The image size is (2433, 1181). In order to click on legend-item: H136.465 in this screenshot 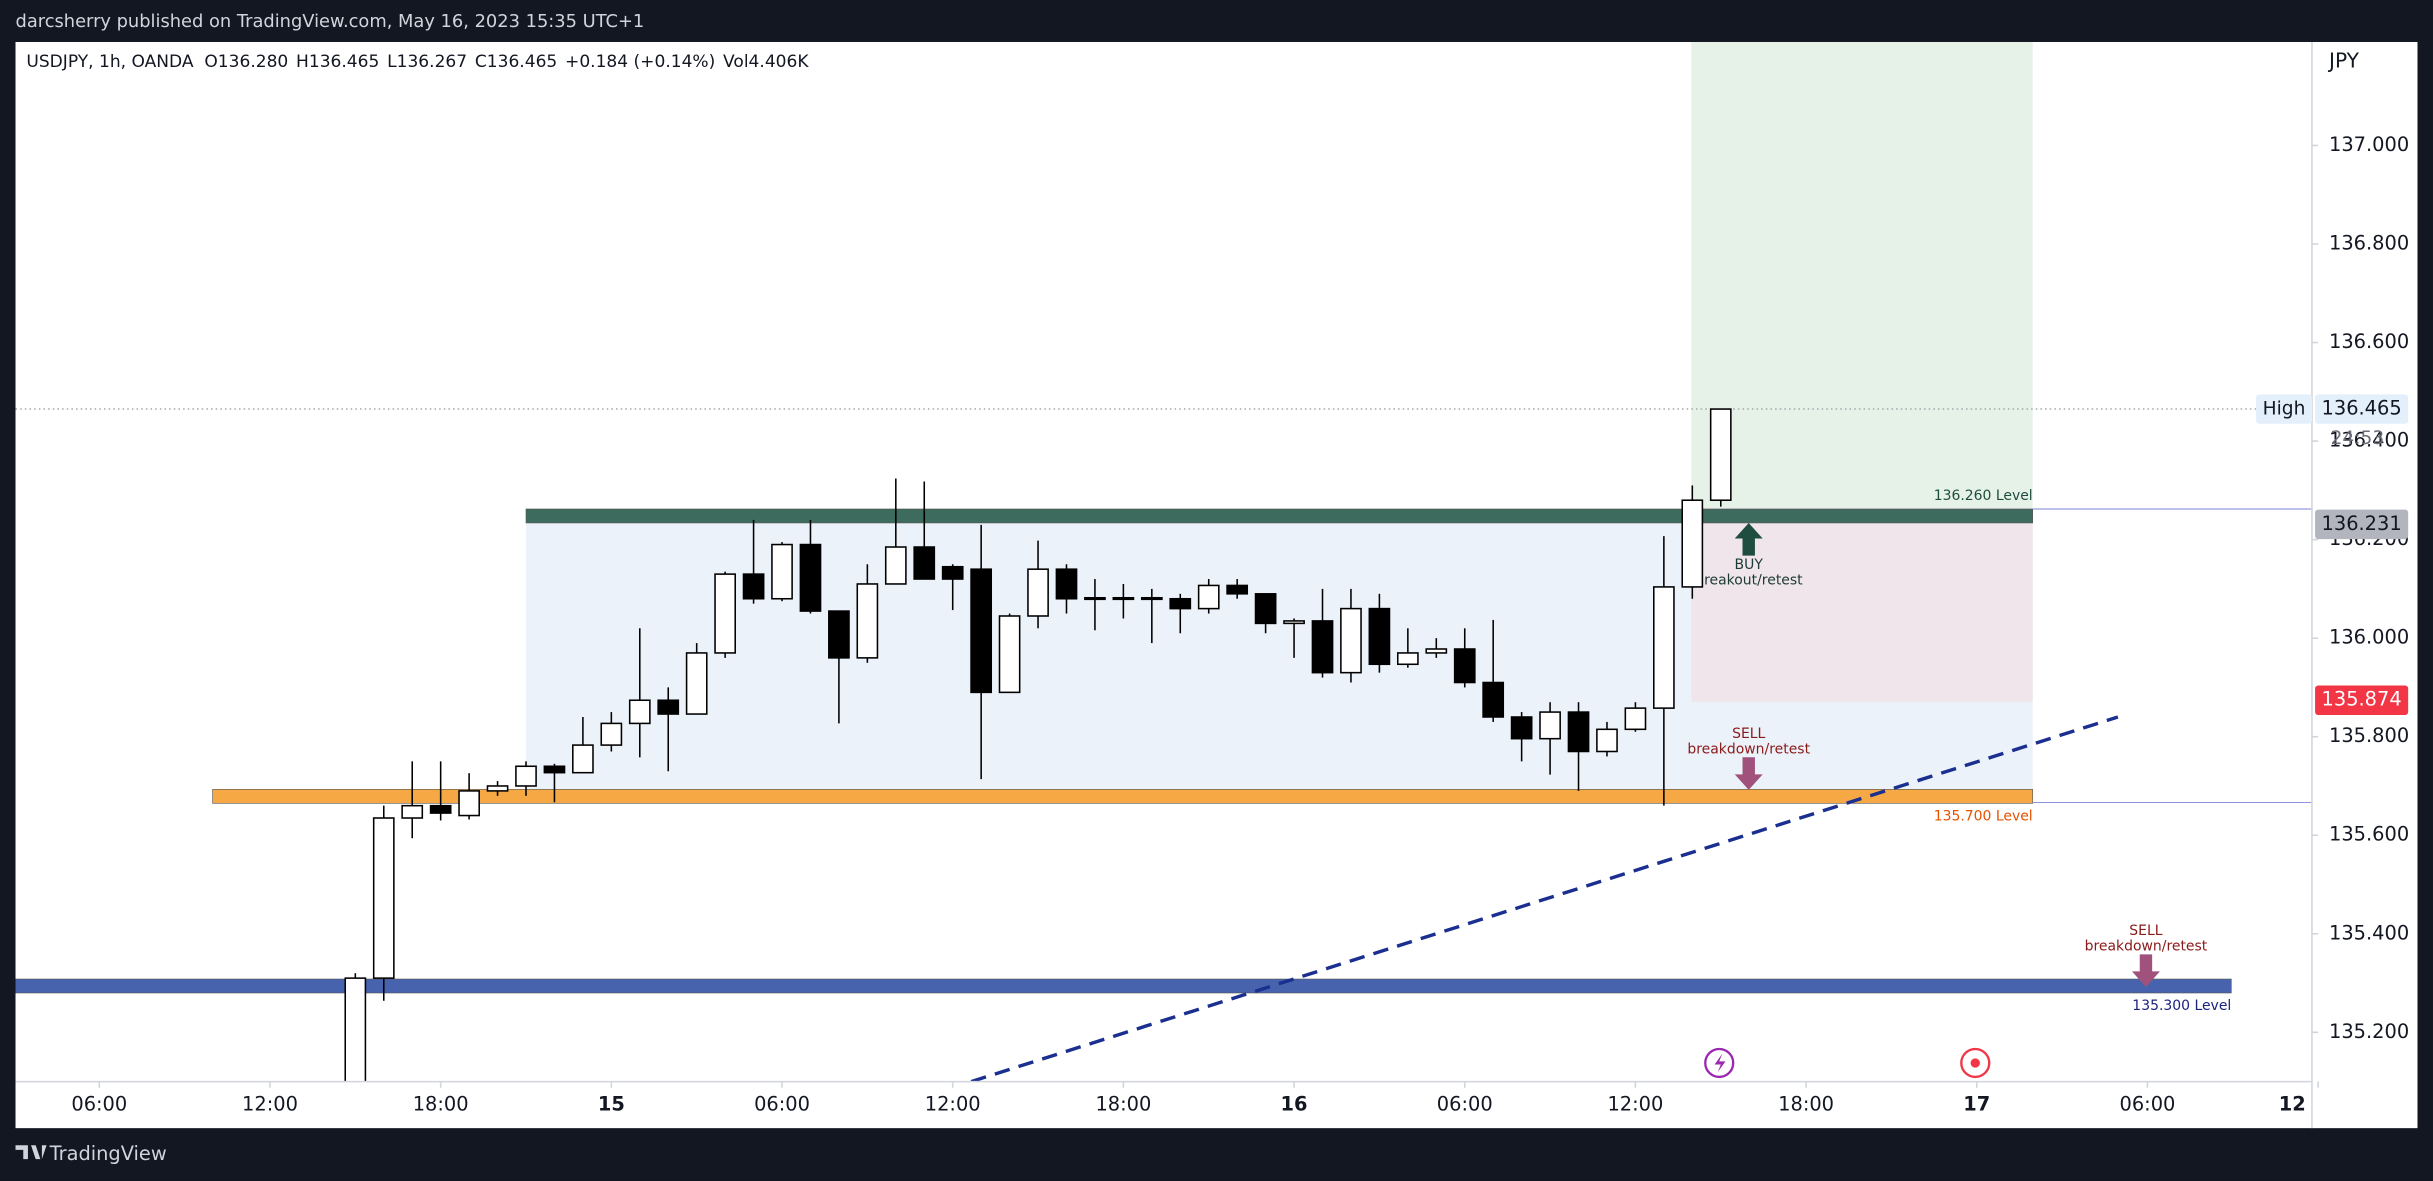, I will do `click(337, 62)`.